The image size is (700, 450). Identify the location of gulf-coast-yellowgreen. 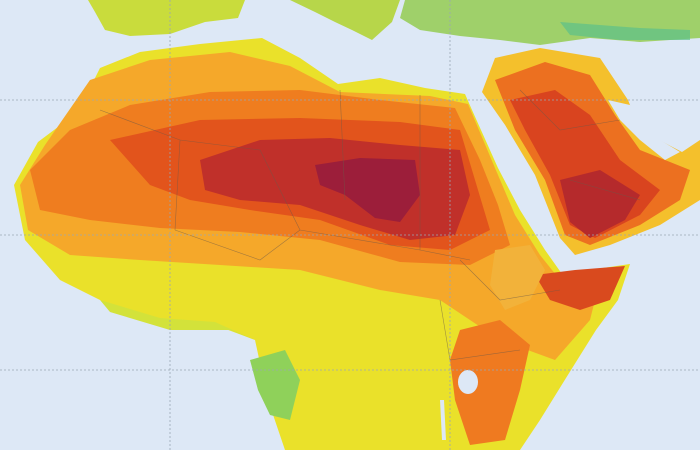
(177, 320).